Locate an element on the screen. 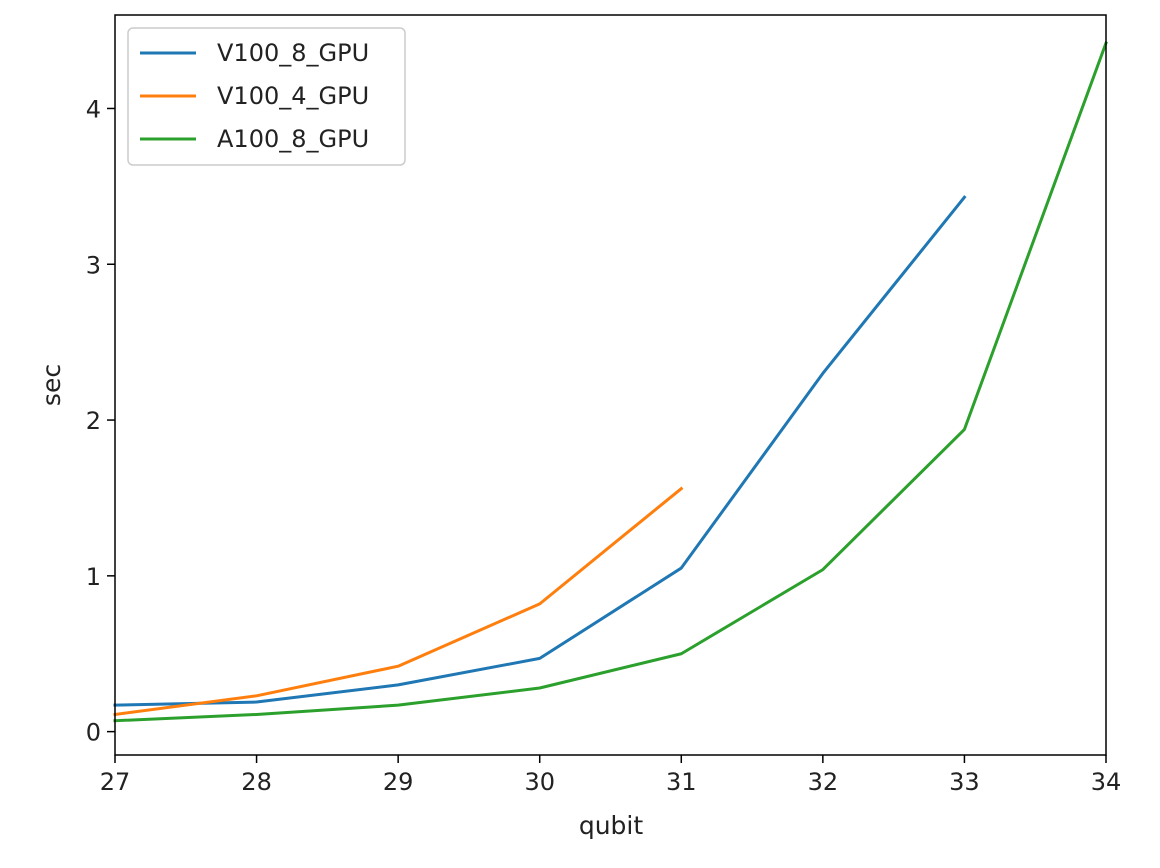  y-tick-label: 3 is located at coordinates (93, 265).